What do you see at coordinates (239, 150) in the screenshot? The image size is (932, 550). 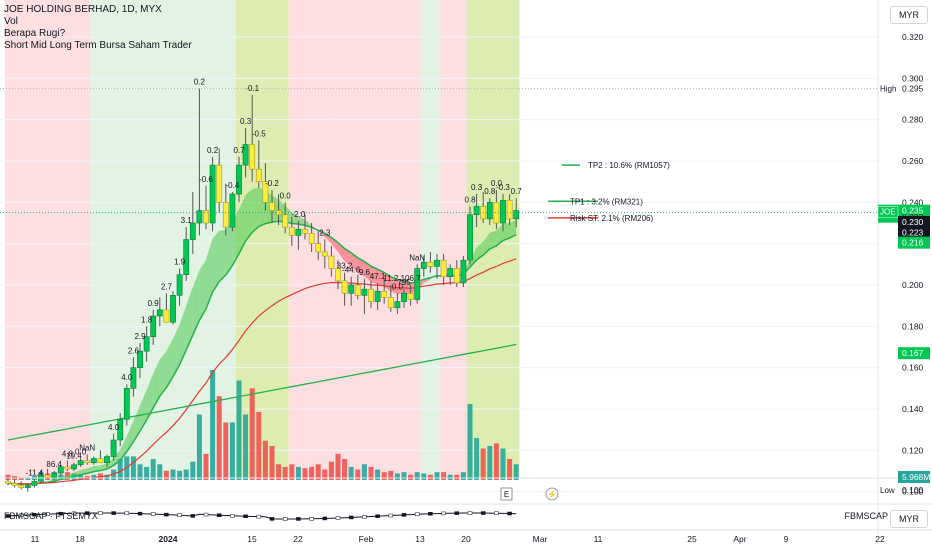 I see `candle-annotation: 0.7` at bounding box center [239, 150].